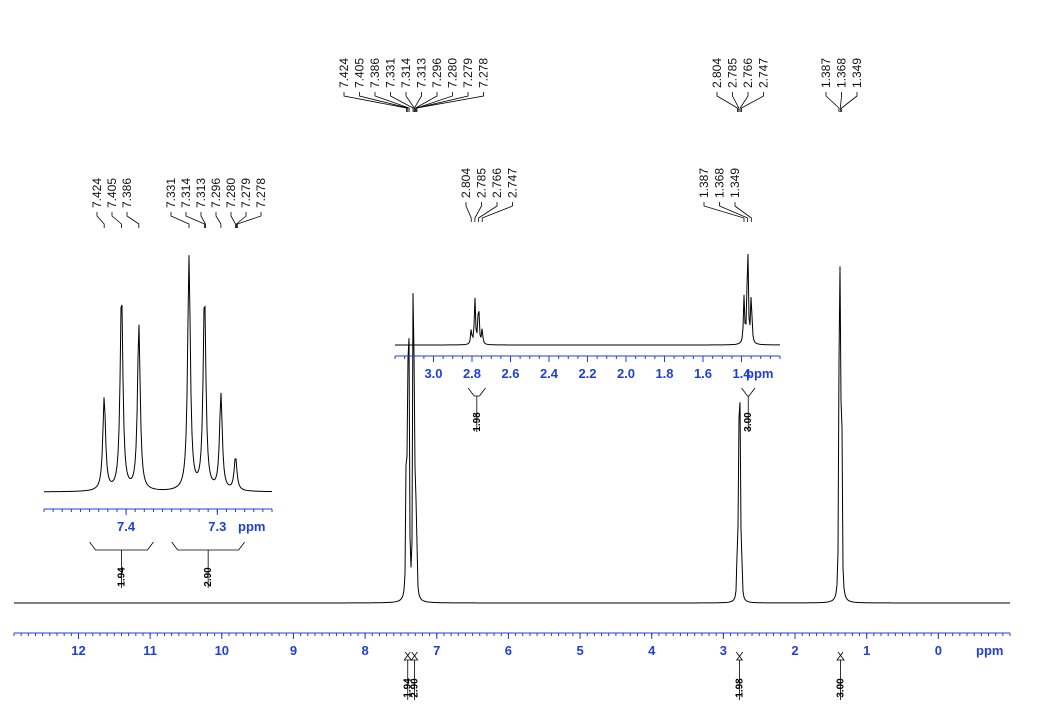 This screenshot has width=1042, height=728. I want to click on inset-aromatic-peak-label-9: 7.278, so click(261, 193).